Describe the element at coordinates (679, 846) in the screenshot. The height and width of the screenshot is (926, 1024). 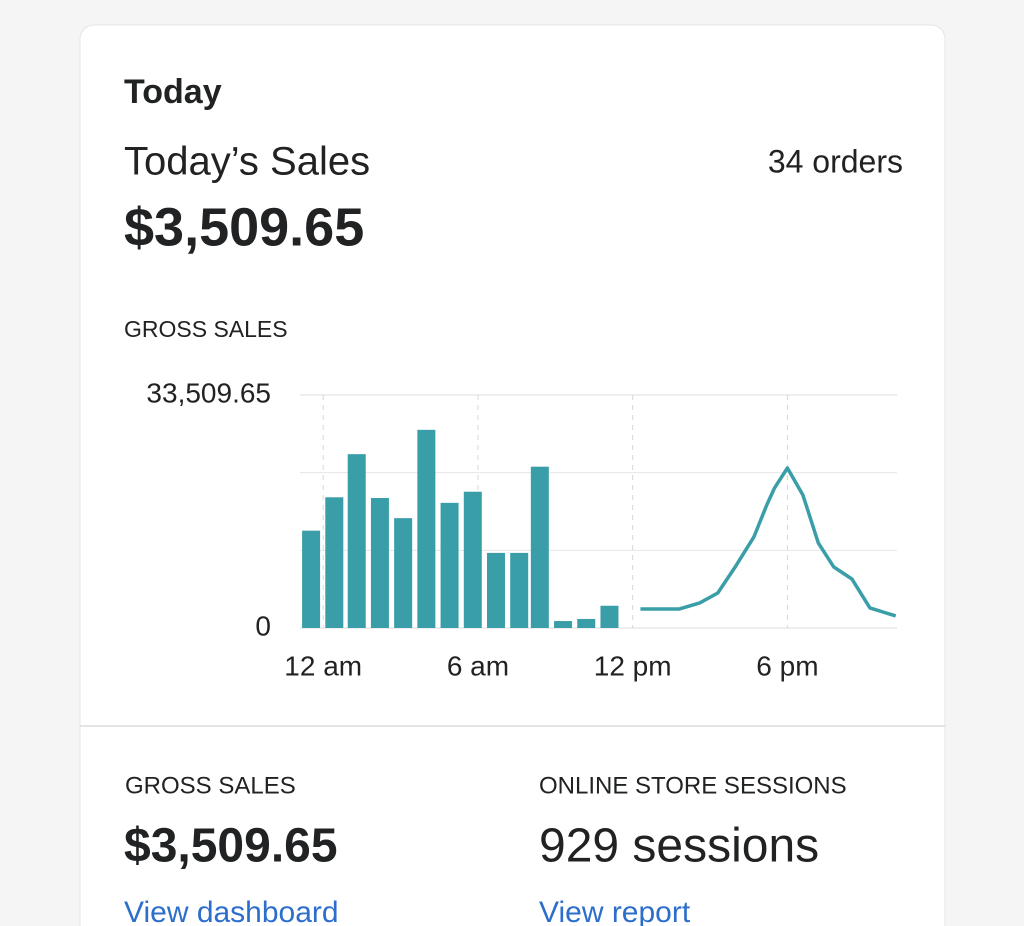
I see `metric-value: 929 sessions` at that location.